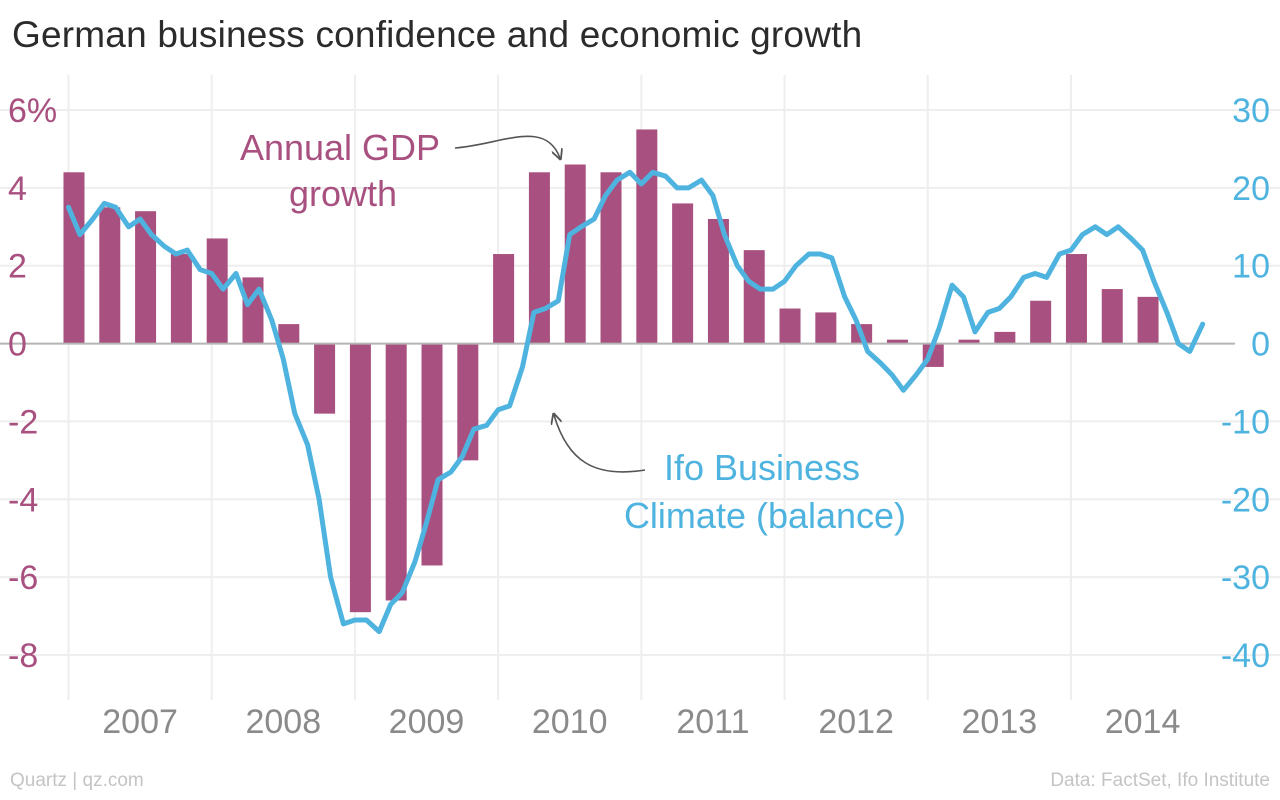  What do you see at coordinates (1251, 111) in the screenshot?
I see `right-tick-label: 30` at bounding box center [1251, 111].